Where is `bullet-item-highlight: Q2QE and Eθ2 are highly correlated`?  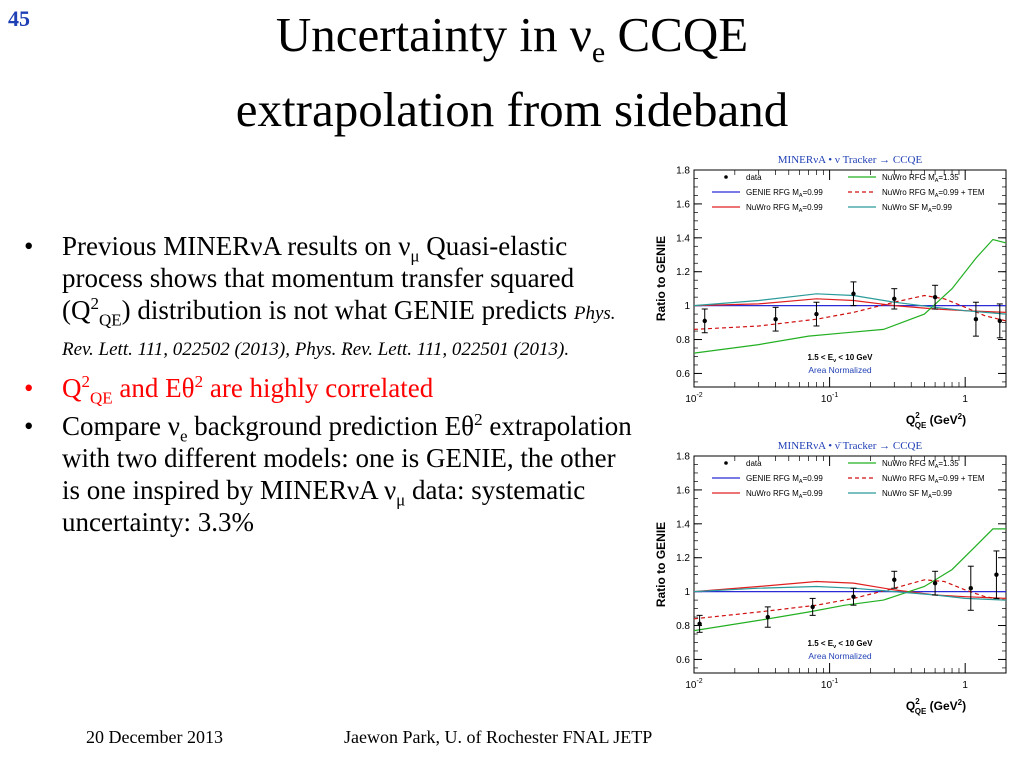
bullet-item-highlight: Q2QE and Eθ2 are highly correlated is located at coordinates (328, 389).